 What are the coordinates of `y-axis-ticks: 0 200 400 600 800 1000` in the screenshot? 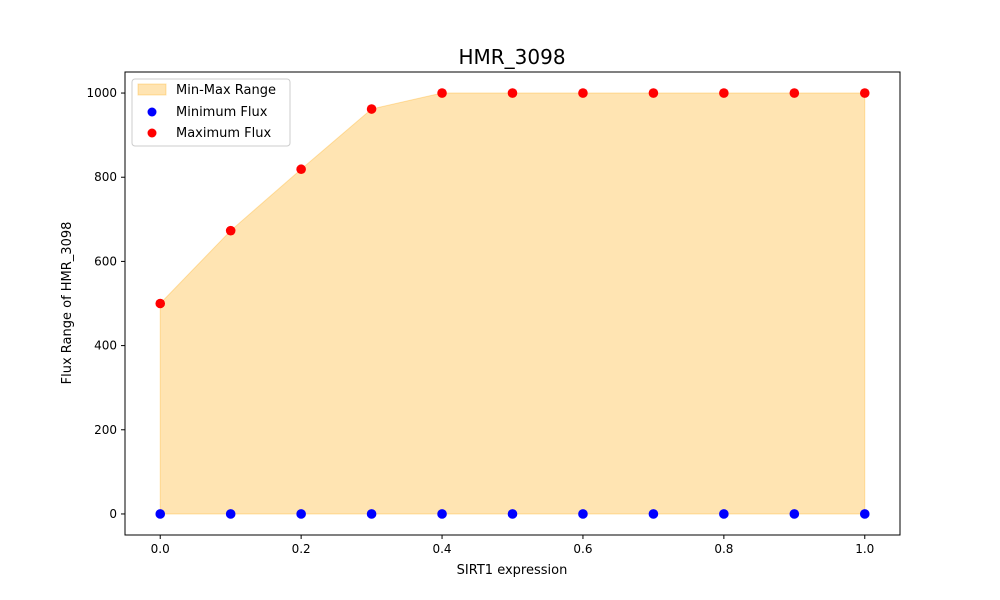 It's located at (105, 303).